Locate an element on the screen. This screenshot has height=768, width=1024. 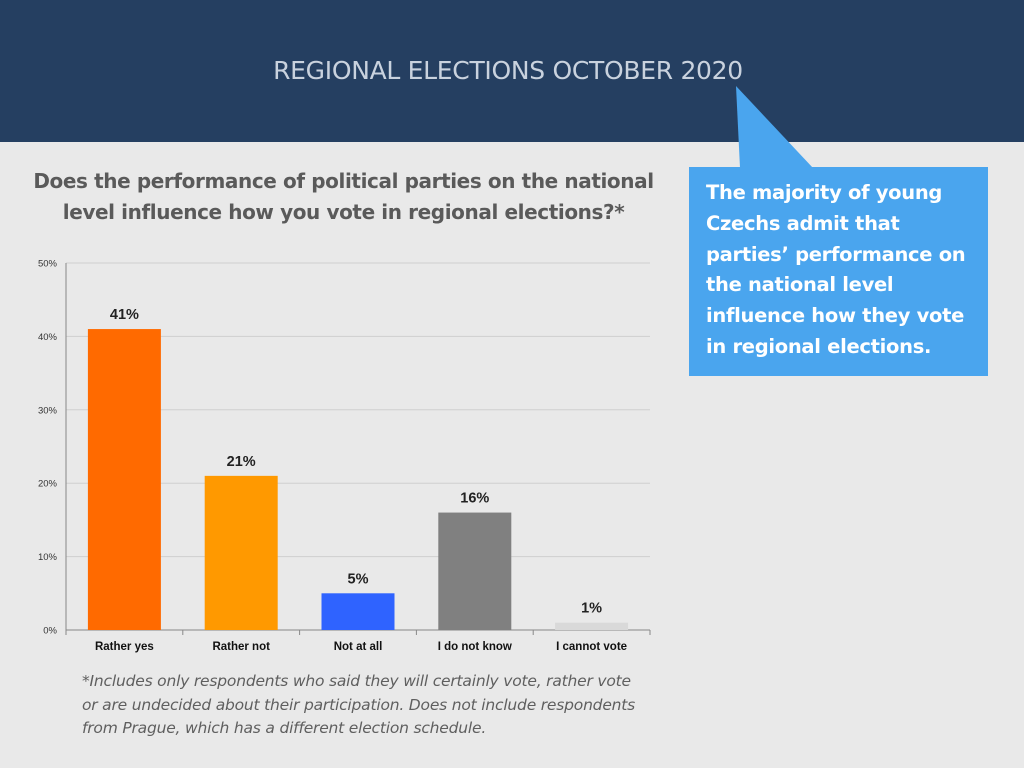
x-tick-label: I do not know is located at coordinates (475, 647).